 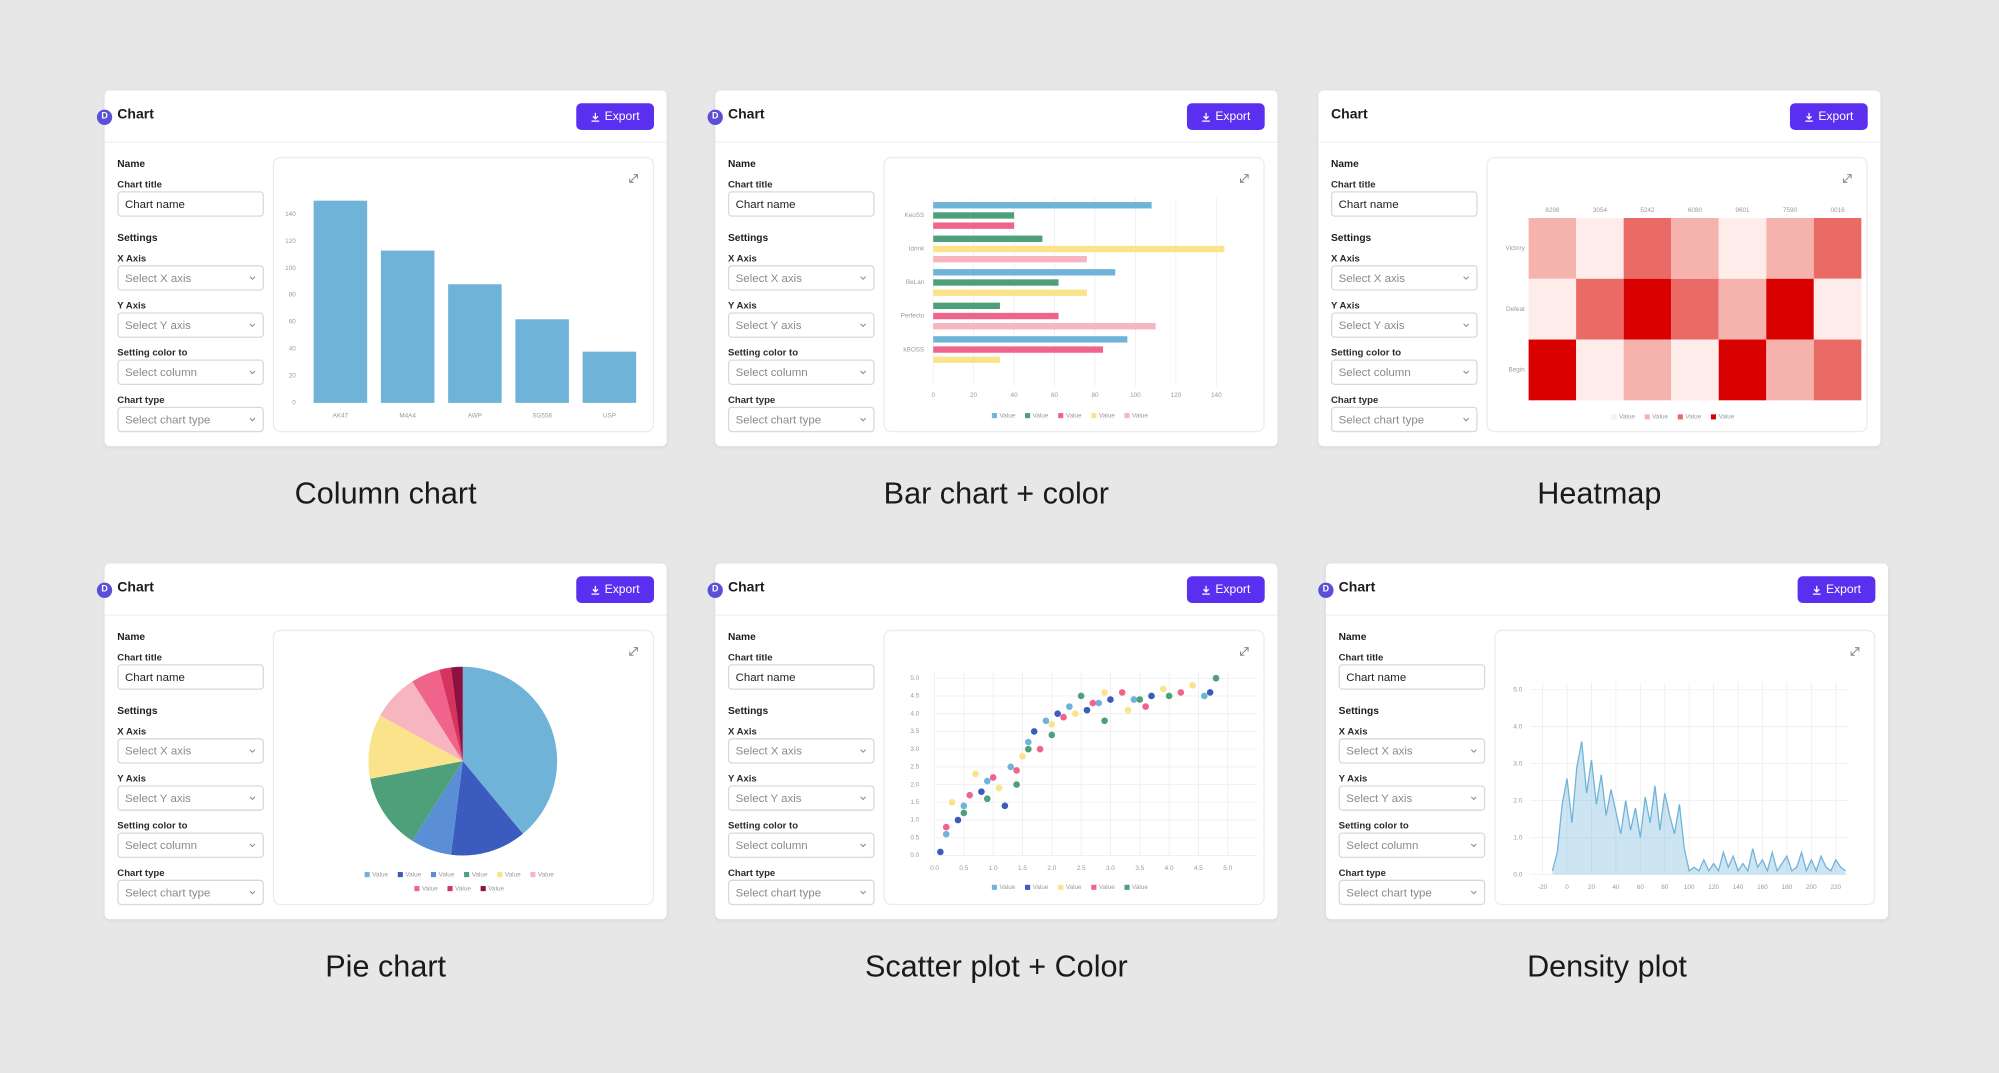 What do you see at coordinates (290, 241) in the screenshot?
I see `y-tick-label: 120` at bounding box center [290, 241].